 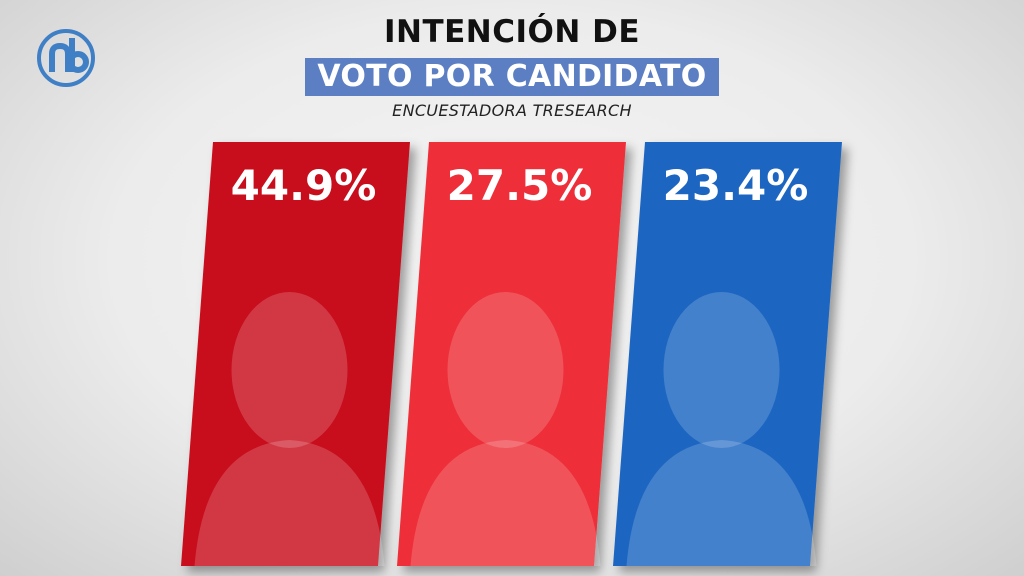 What do you see at coordinates (512, 32) in the screenshot?
I see `chart-title-line1: INTENCIÓN DE` at bounding box center [512, 32].